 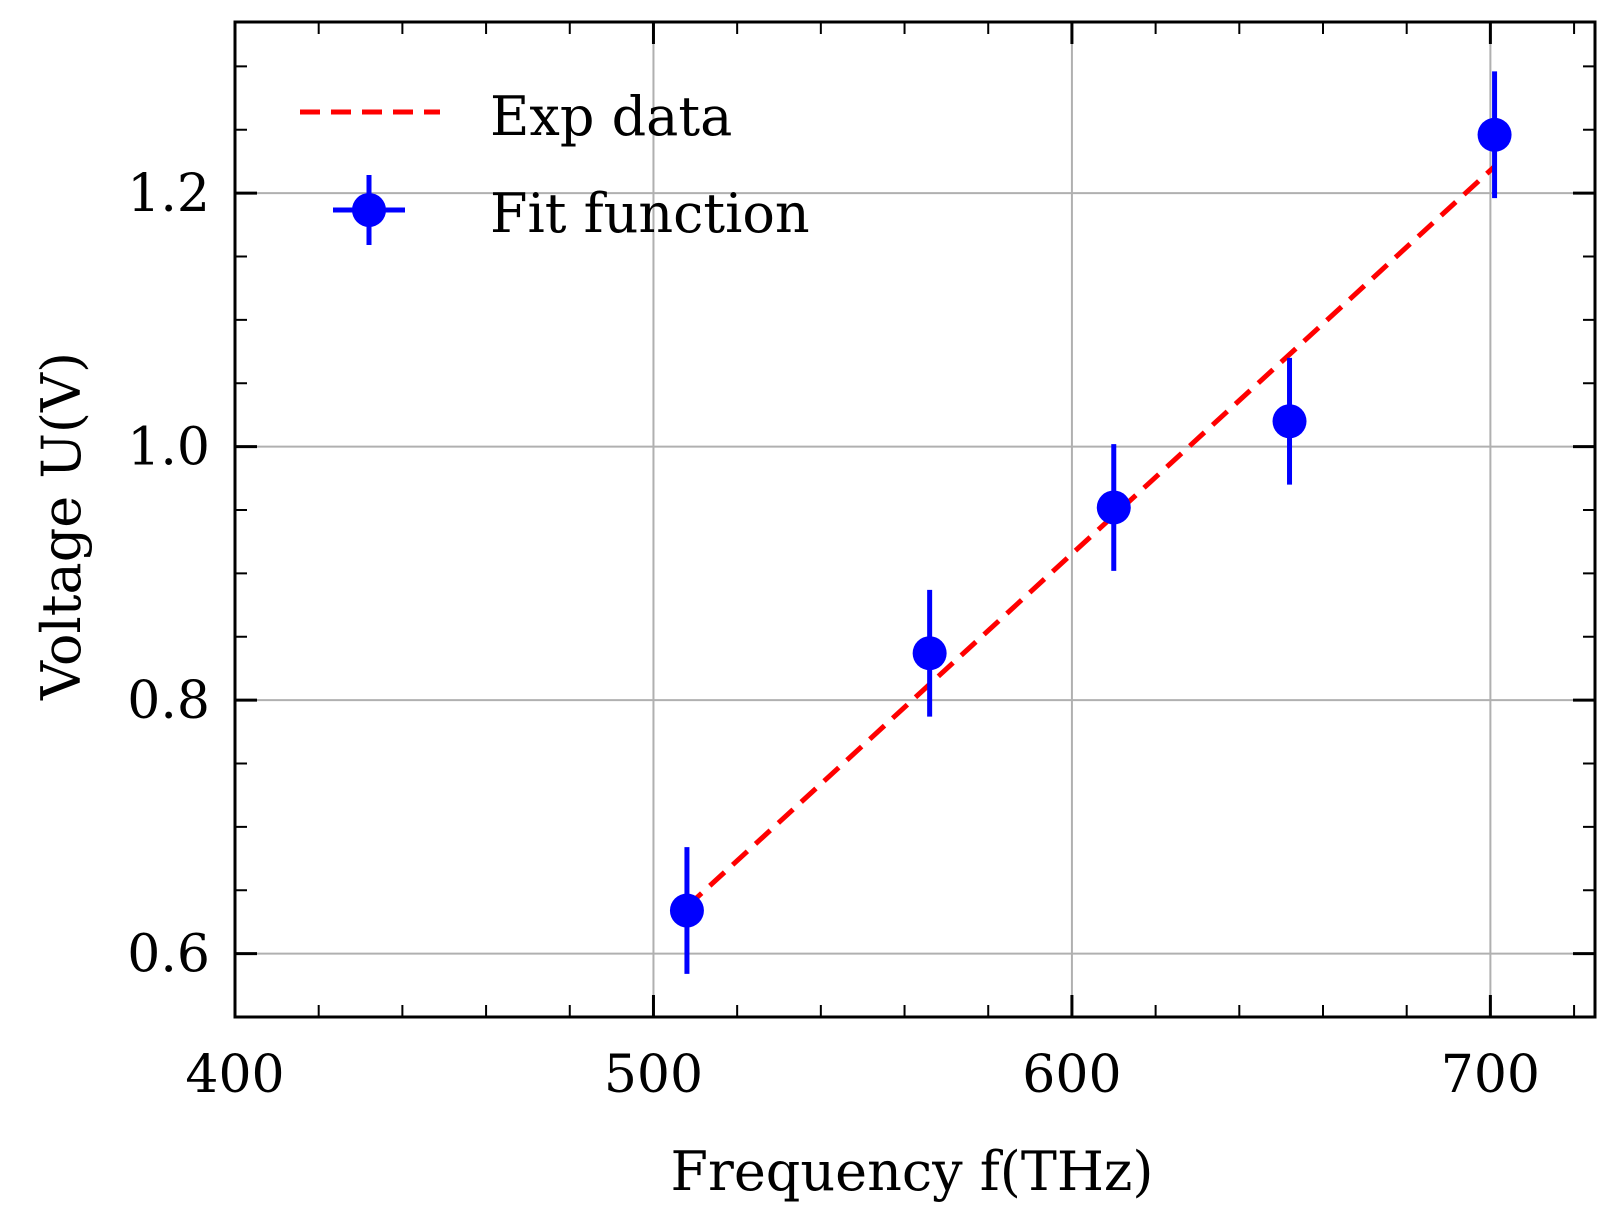 I want to click on x-tick-labels: 400 500 600 700, so click(x=862, y=1075).